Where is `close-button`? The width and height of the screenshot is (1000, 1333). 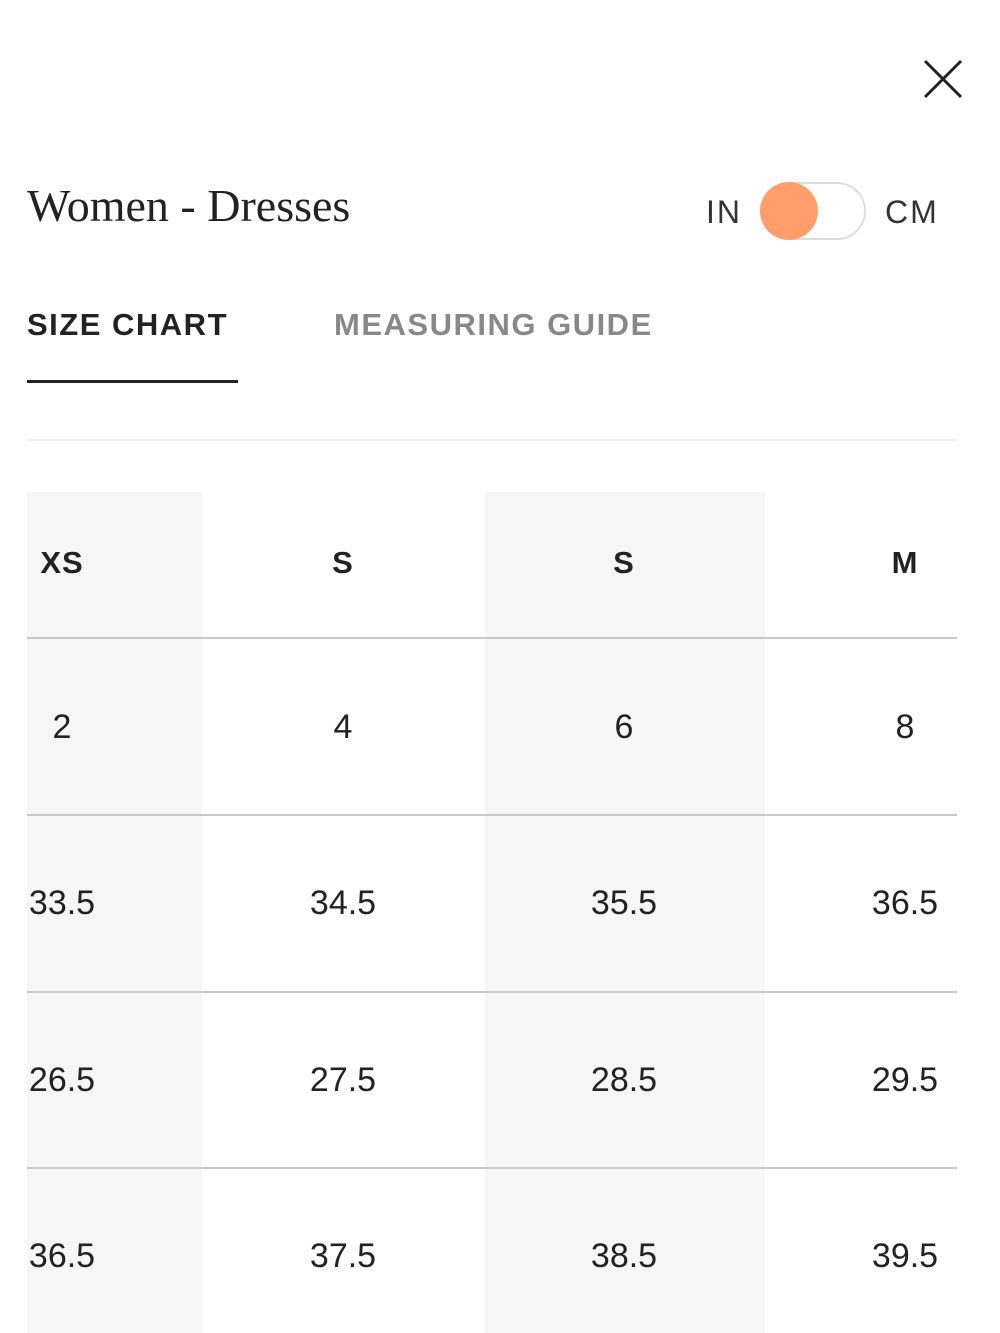
close-button is located at coordinates (943, 80).